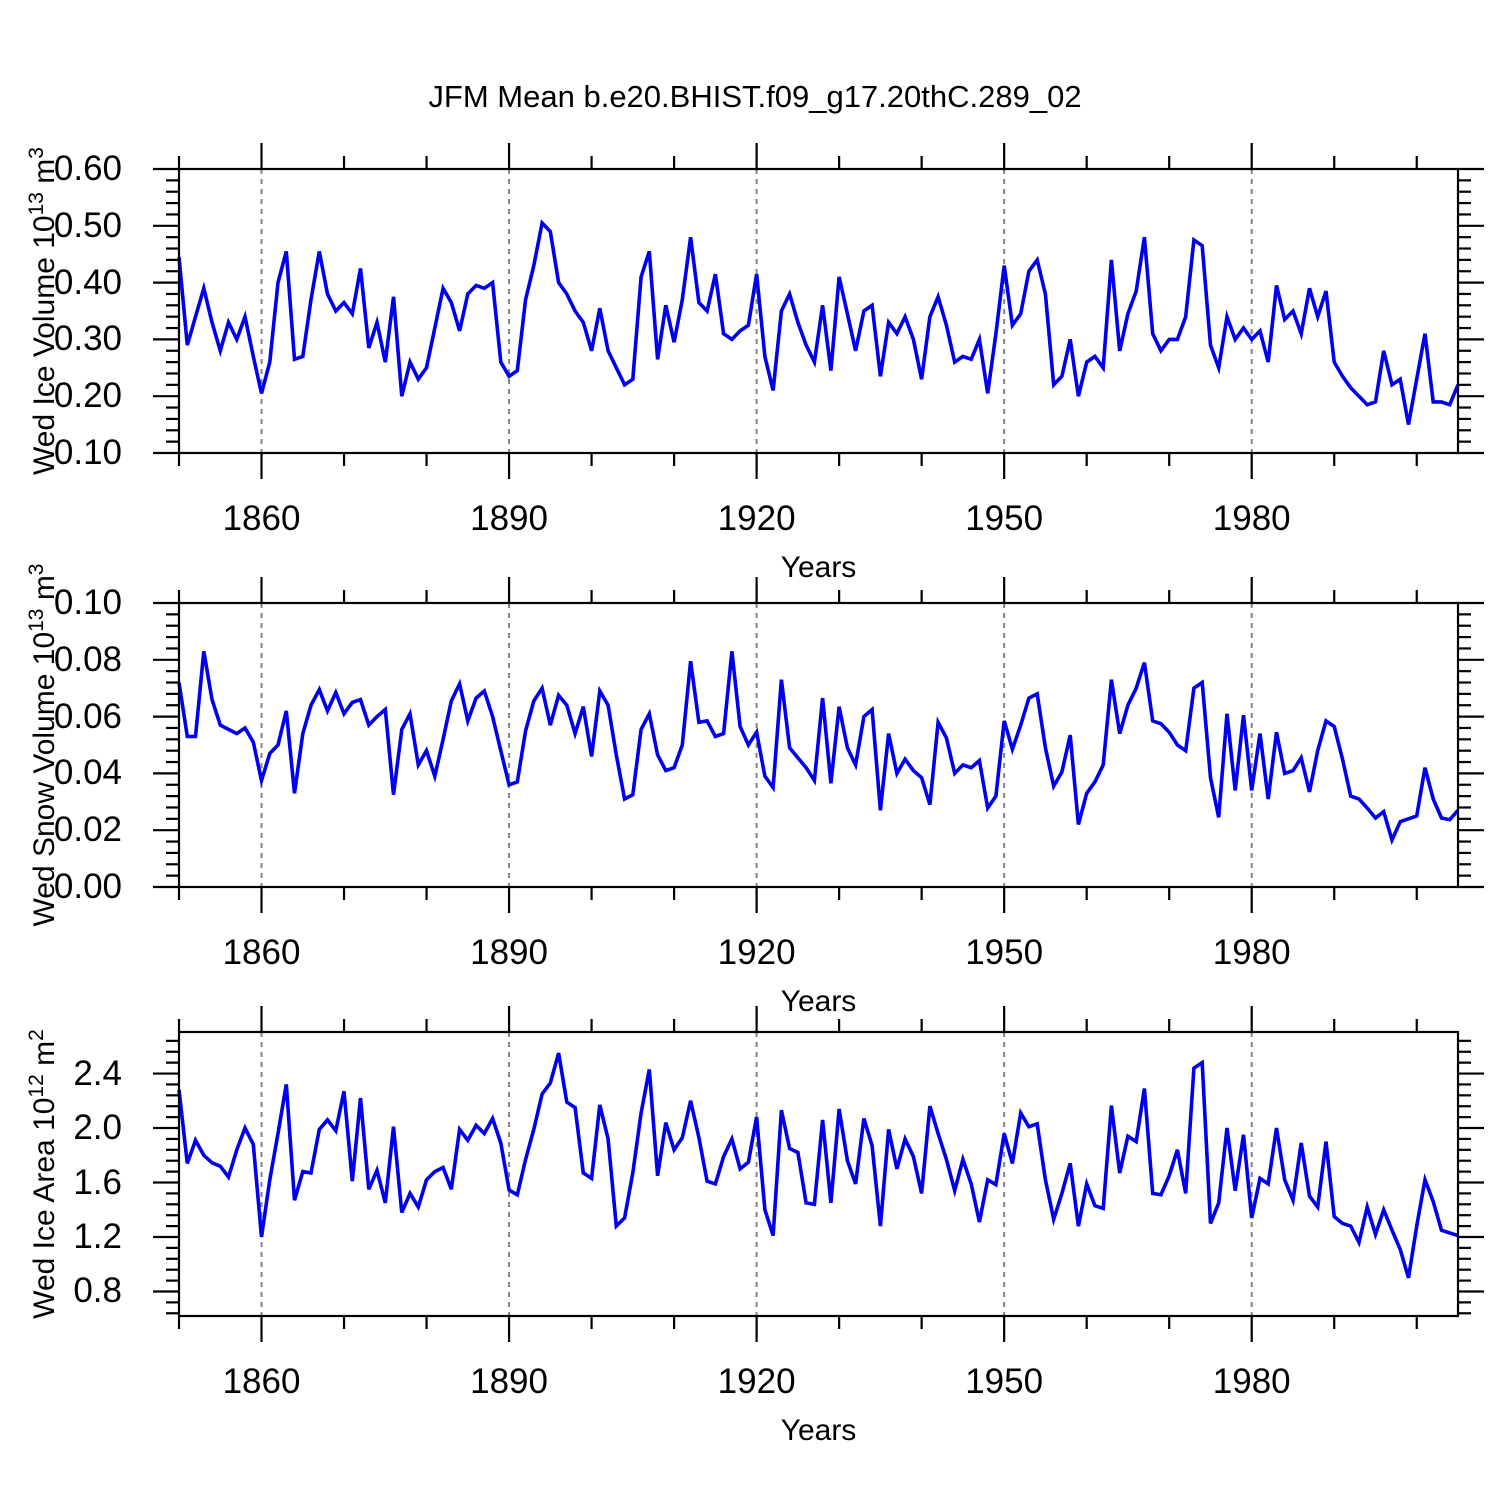 This screenshot has height=1500, width=1500. Describe the element at coordinates (44, 1208) in the screenshot. I see `label-text: Wed Ice Area 10` at that location.